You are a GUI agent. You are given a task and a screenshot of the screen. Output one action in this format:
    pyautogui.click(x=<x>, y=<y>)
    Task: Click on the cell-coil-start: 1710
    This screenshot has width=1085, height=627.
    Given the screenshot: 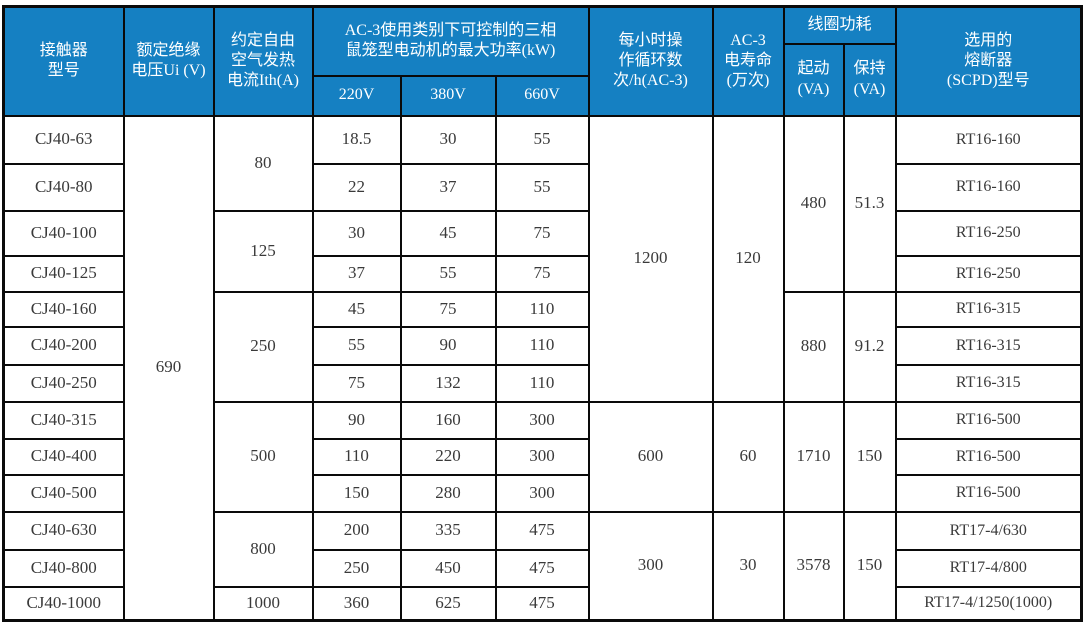 What is the action you would take?
    pyautogui.click(x=813, y=456)
    